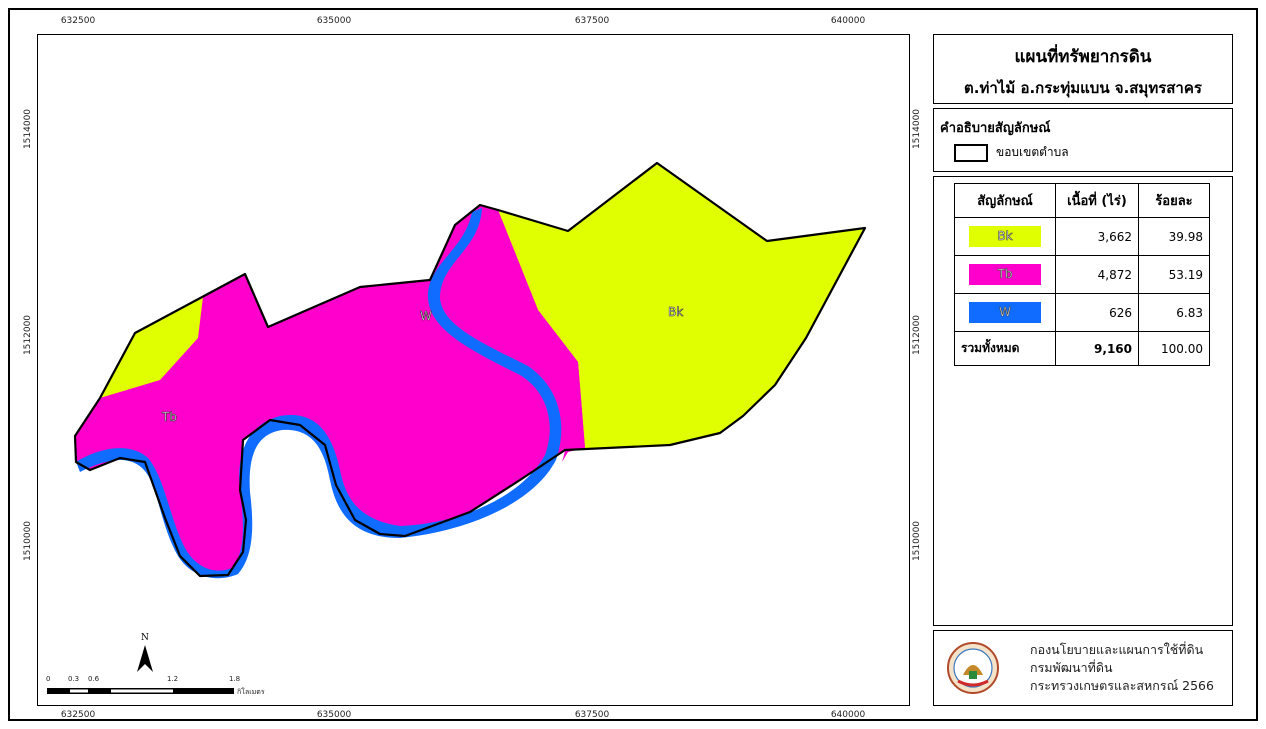 The height and width of the screenshot is (729, 1266). I want to click on map-label-bk: Bk, so click(675, 312).